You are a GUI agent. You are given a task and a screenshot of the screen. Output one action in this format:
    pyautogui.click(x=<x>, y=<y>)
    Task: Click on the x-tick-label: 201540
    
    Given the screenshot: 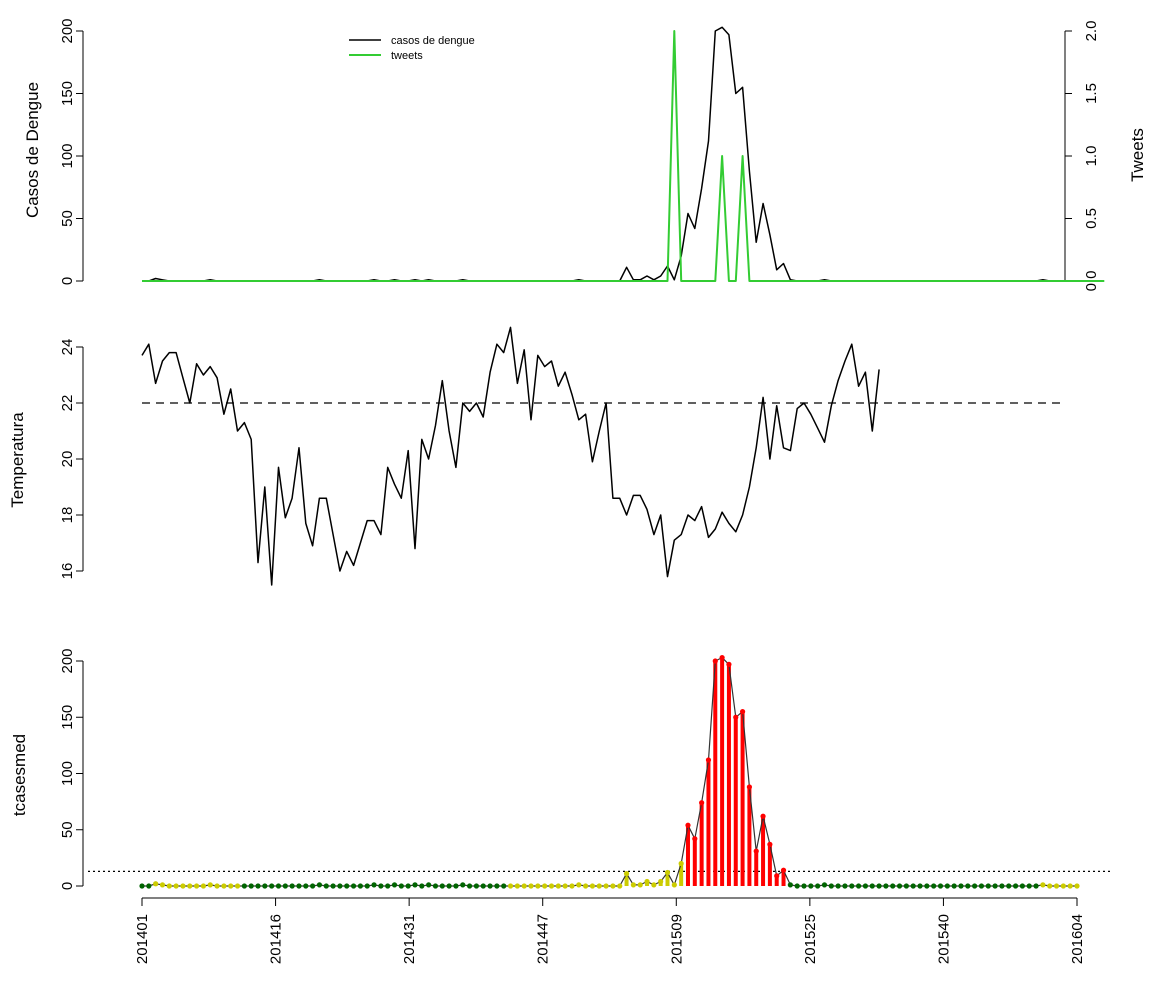 What is the action you would take?
    pyautogui.click(x=943, y=939)
    